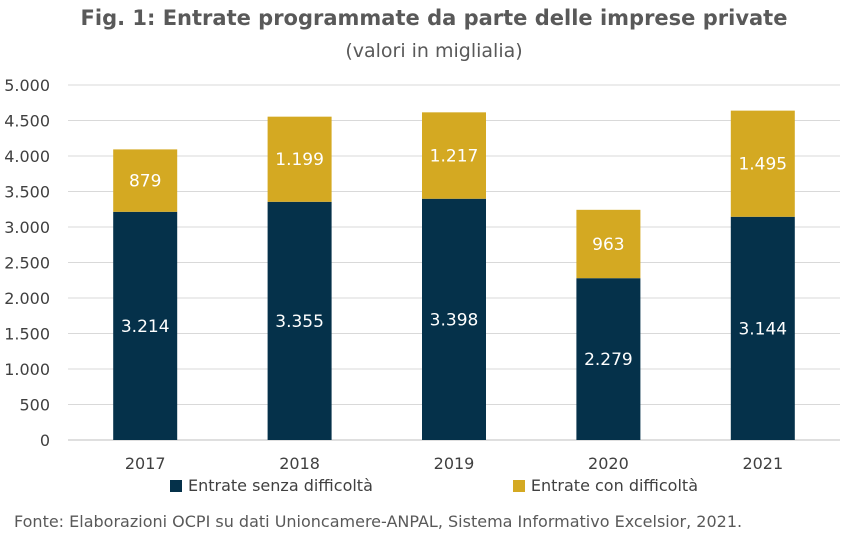 This screenshot has height=538, width=868. What do you see at coordinates (27, 192) in the screenshot?
I see `y-tick-label: 3.500` at bounding box center [27, 192].